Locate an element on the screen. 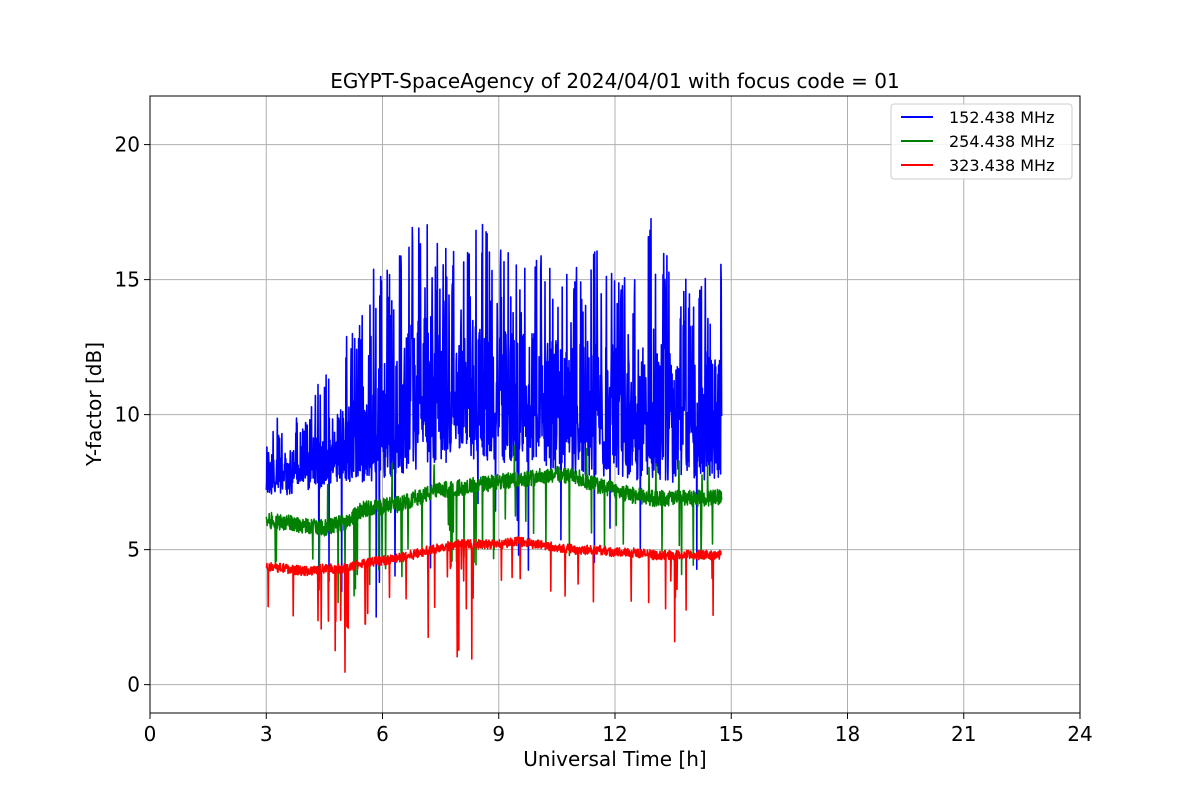 The image size is (1200, 800). x-tick-label: 21 is located at coordinates (963, 734).